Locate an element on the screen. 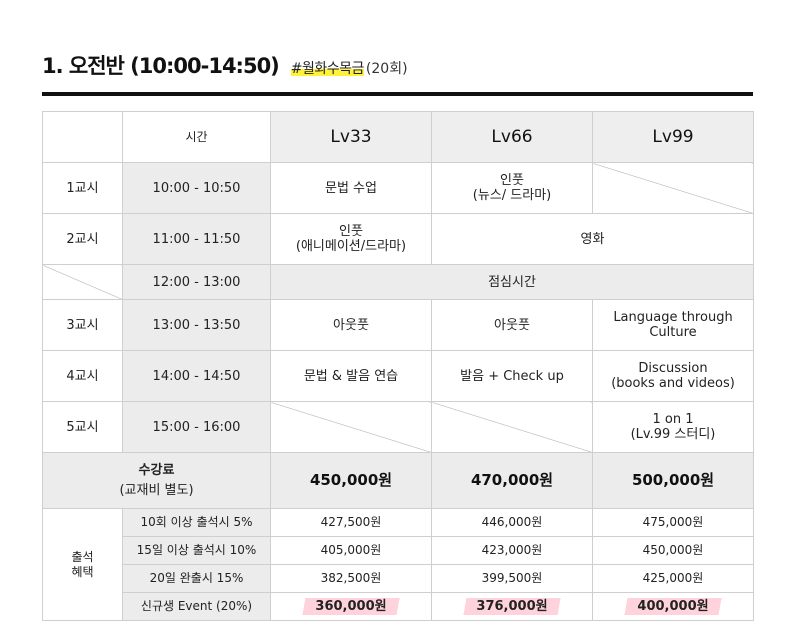 This screenshot has height=643, width=794. header-lv99: Lv99 is located at coordinates (673, 137).